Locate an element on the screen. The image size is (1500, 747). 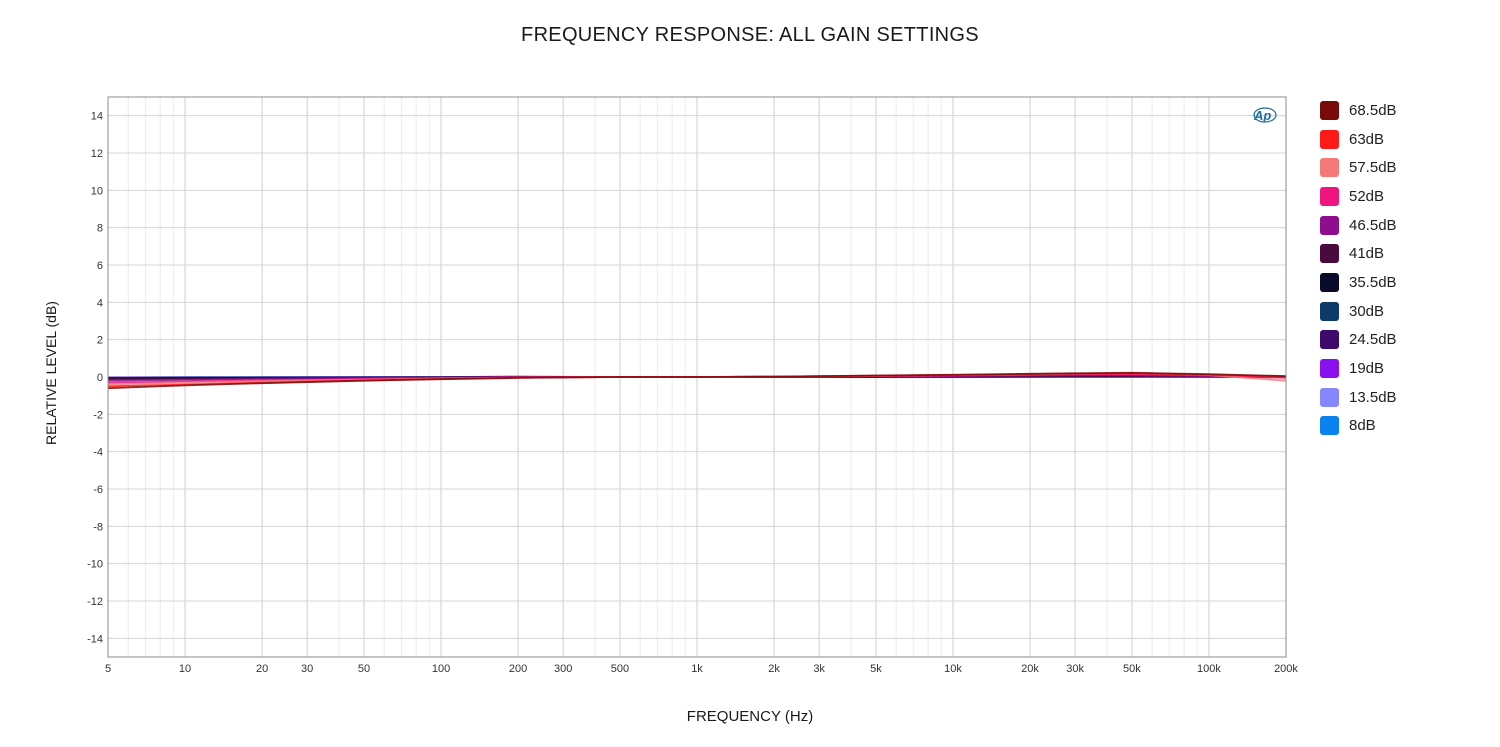
legend-item: 19dB is located at coordinates (1358, 368).